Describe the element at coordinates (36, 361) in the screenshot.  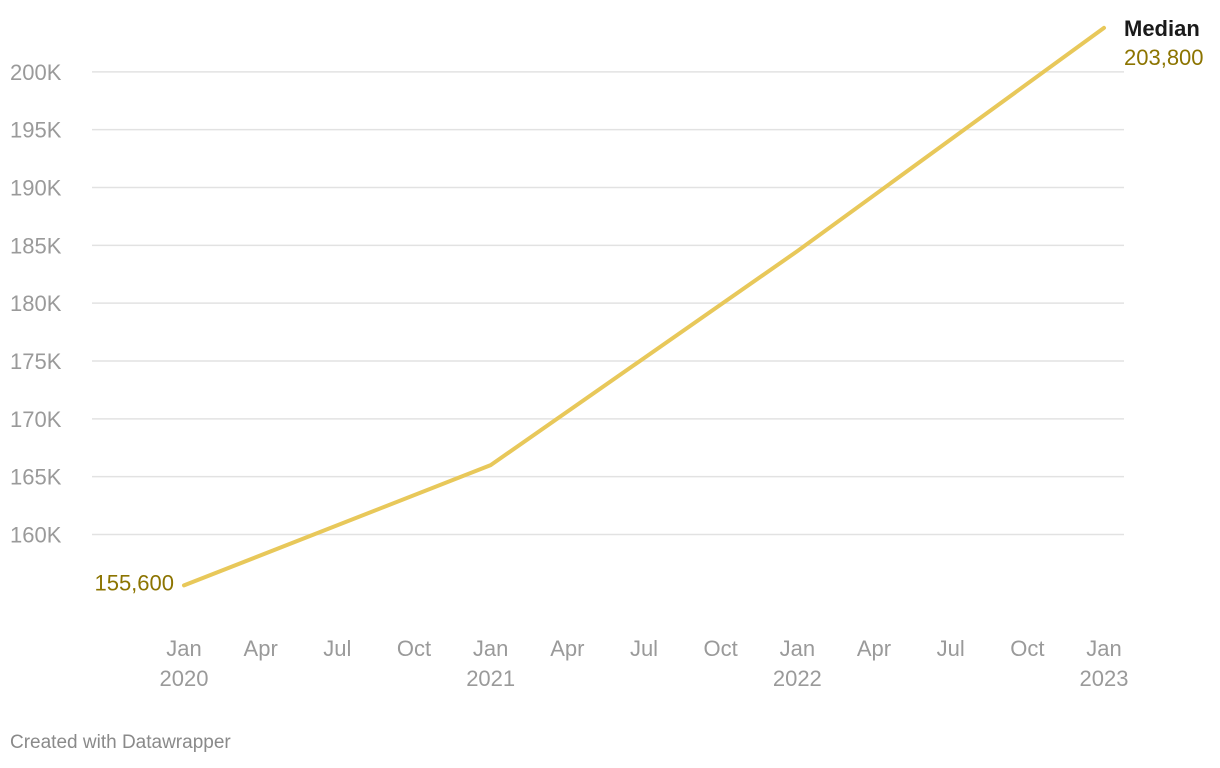
I see `y-tick-label: 175K` at that location.